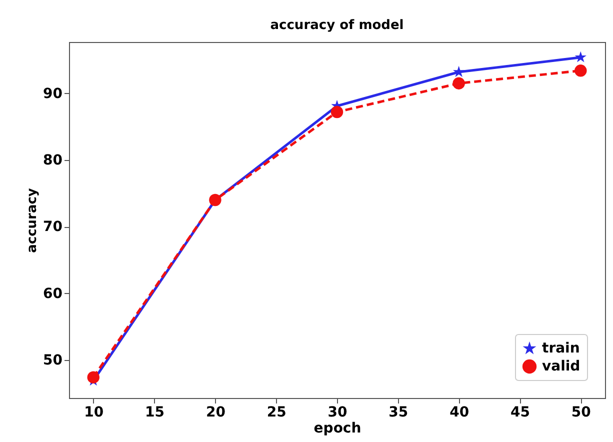  Describe the element at coordinates (581, 412) in the screenshot. I see `x-tick-label: 50` at that location.